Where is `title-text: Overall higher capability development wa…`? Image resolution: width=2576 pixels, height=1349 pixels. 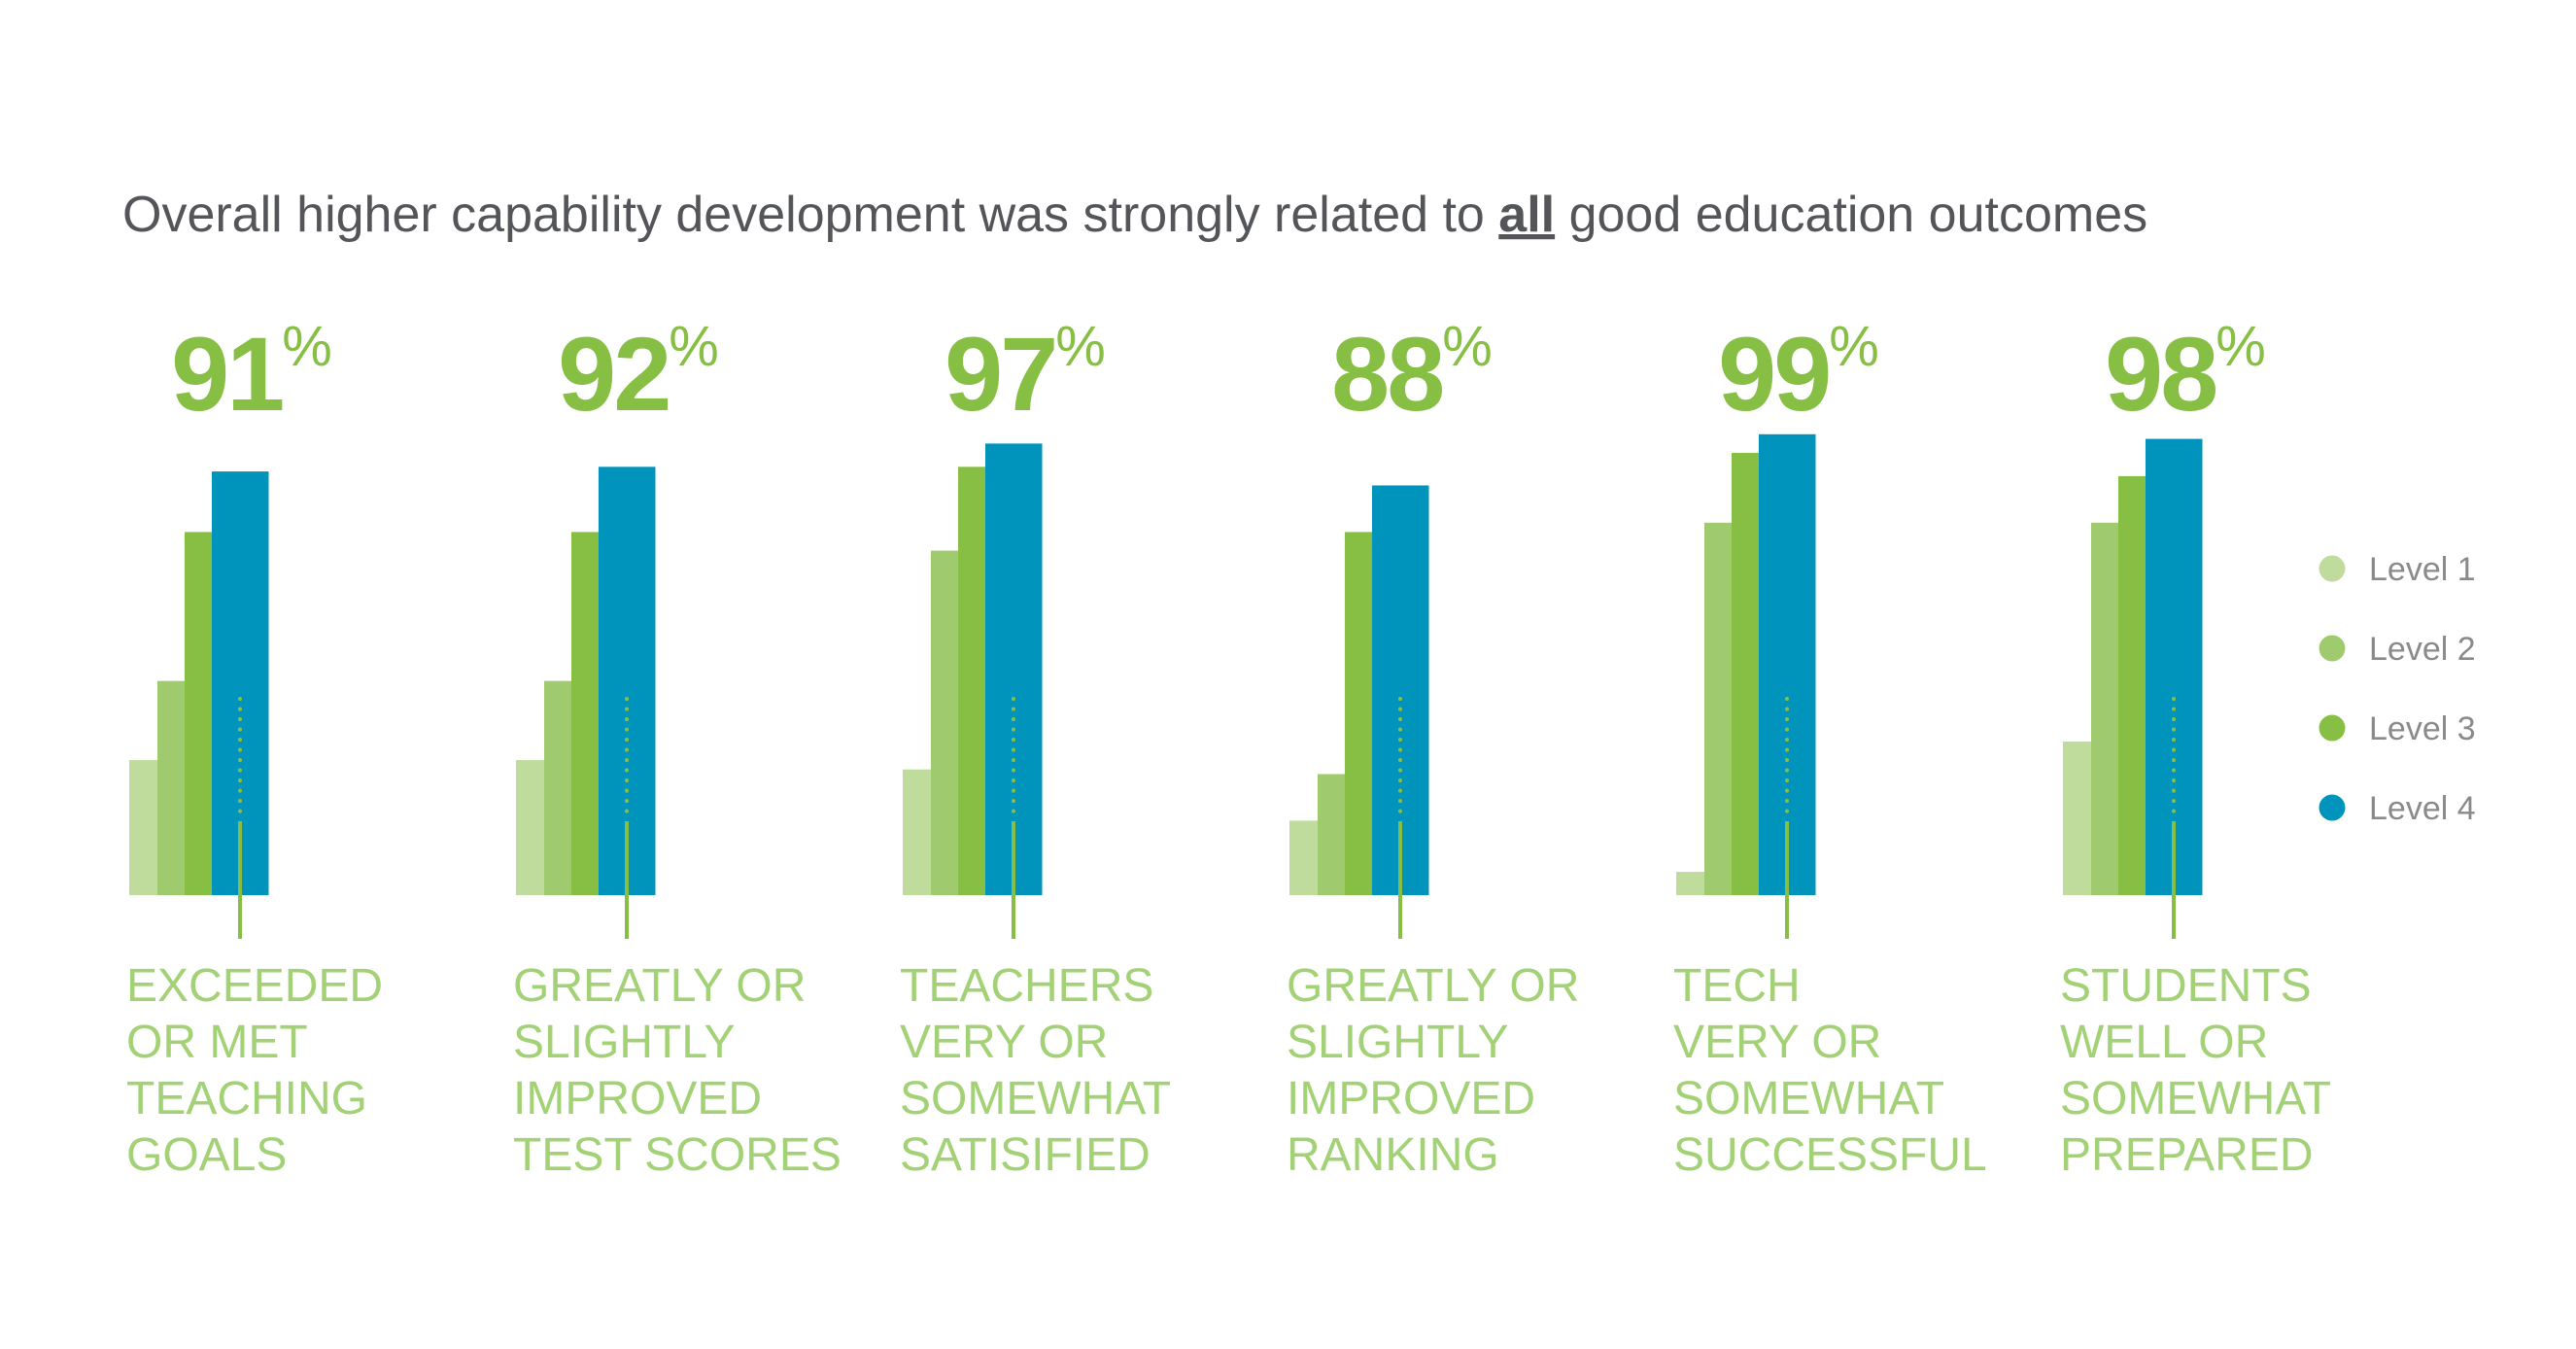
title-text: Overall higher capability development wa… is located at coordinates (810, 215).